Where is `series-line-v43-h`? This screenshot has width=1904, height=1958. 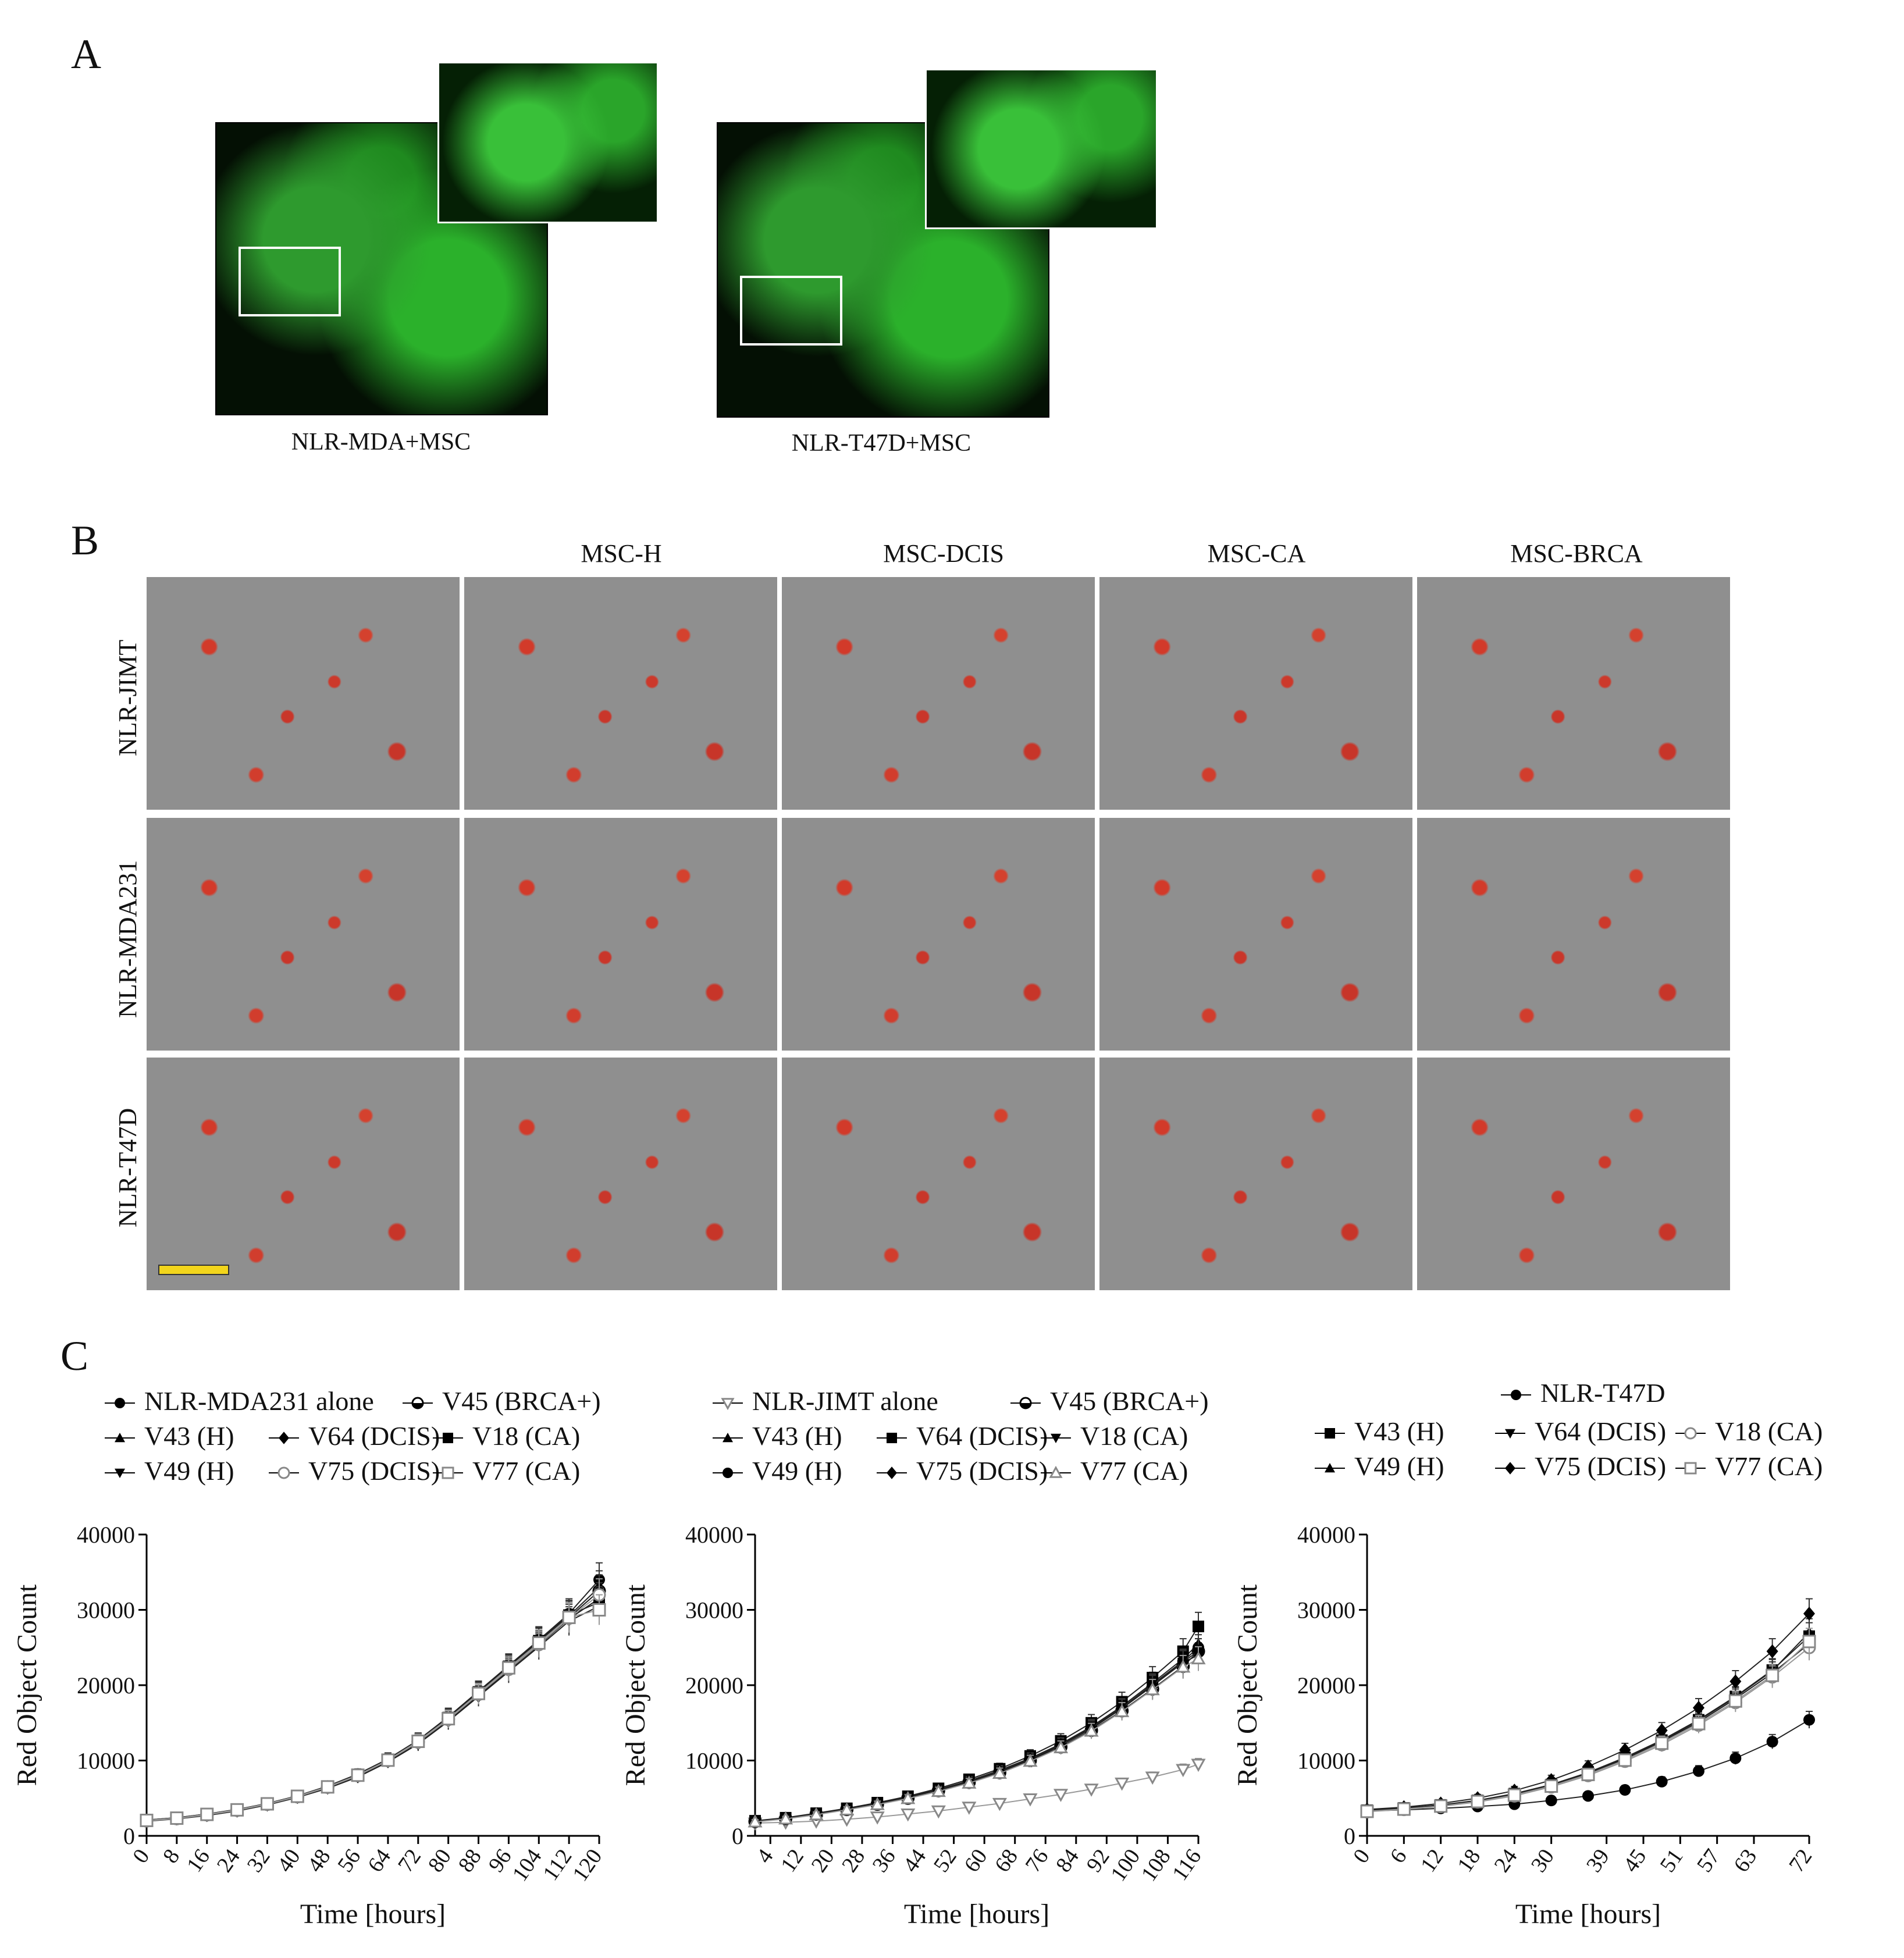
series-line-v43-h is located at coordinates (977, 1733).